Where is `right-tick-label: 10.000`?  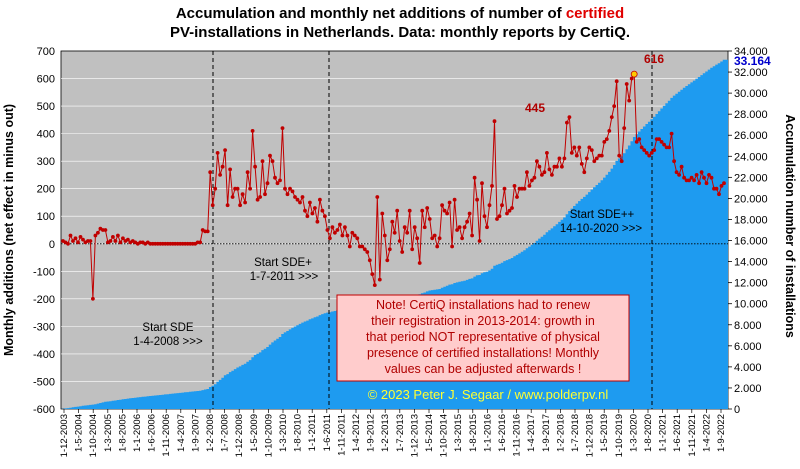
right-tick-label: 10.000 is located at coordinates (751, 305).